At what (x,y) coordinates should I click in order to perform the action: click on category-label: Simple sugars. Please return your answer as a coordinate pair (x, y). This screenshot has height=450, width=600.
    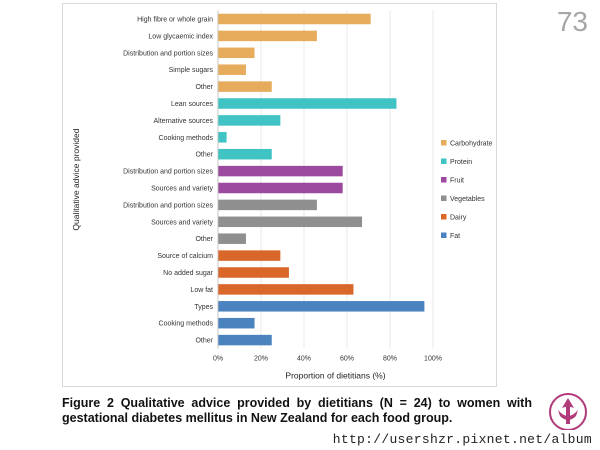
    Looking at the image, I should click on (191, 70).